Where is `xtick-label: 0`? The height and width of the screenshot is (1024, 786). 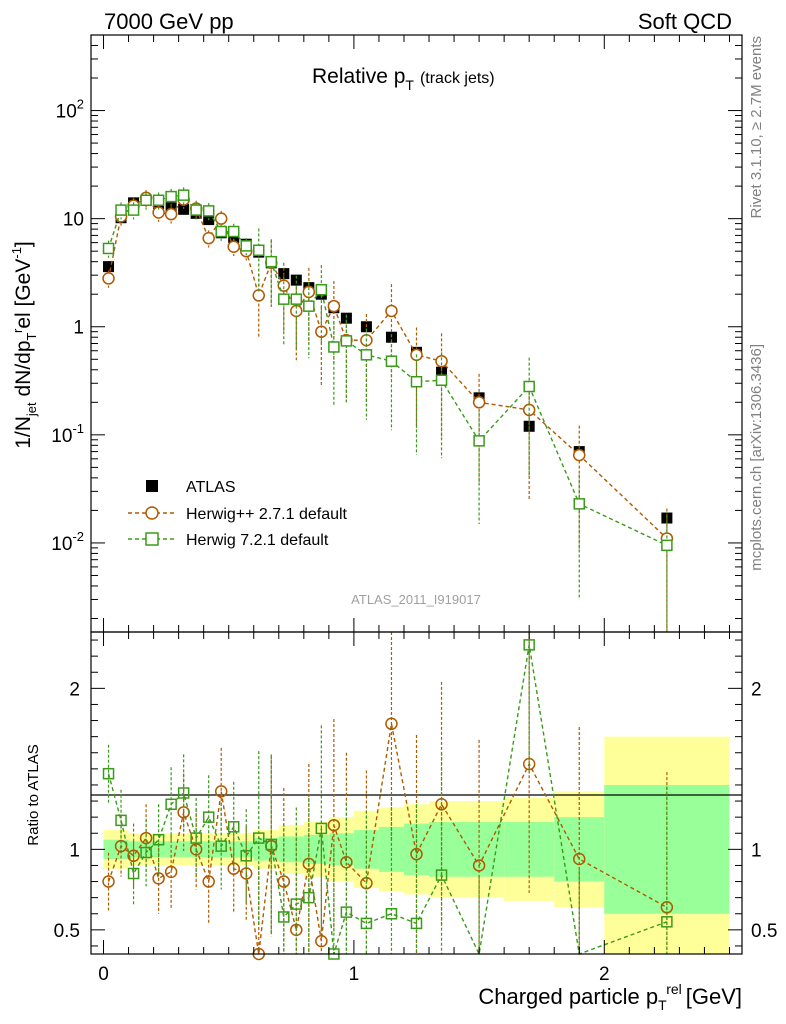
xtick-label: 0 is located at coordinates (103, 974).